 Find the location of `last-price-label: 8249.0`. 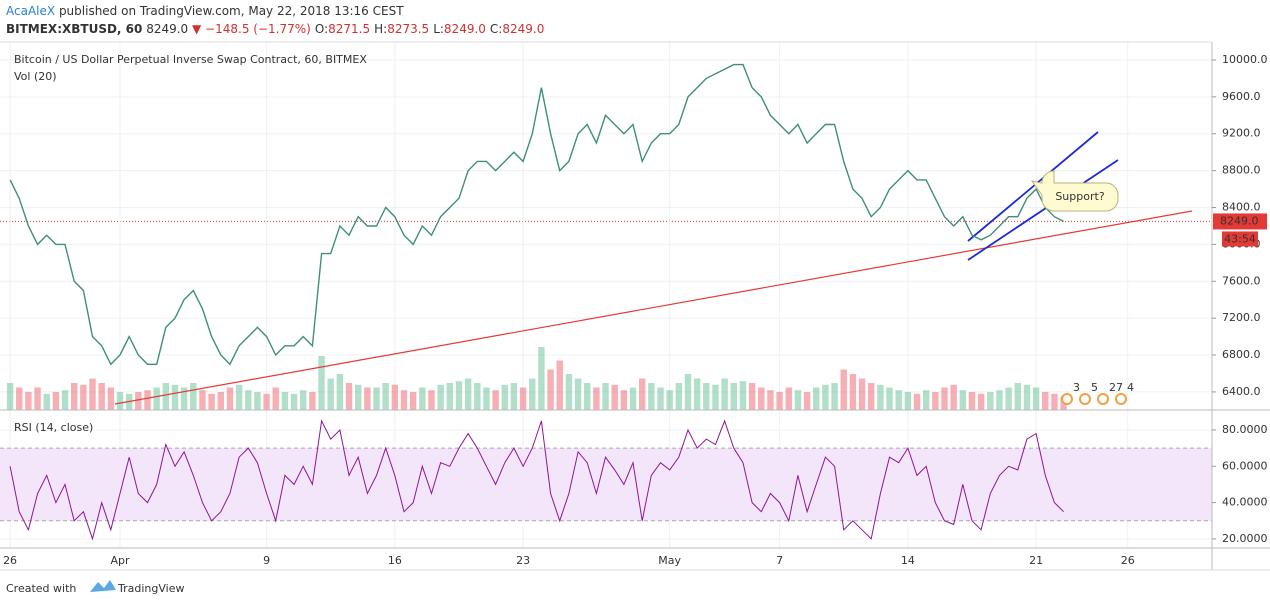

last-price-label: 8249.0 is located at coordinates (1239, 220).